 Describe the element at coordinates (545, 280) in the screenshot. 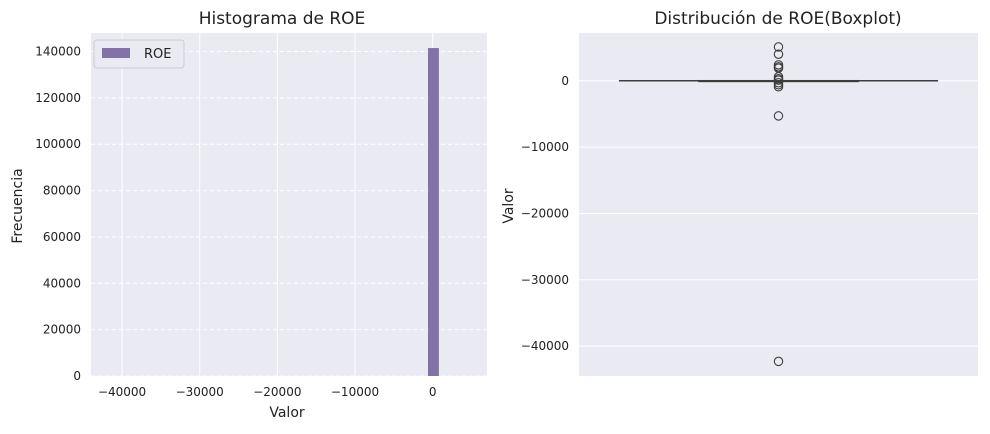

I see `boxplot-y-tick-label: −30000` at that location.